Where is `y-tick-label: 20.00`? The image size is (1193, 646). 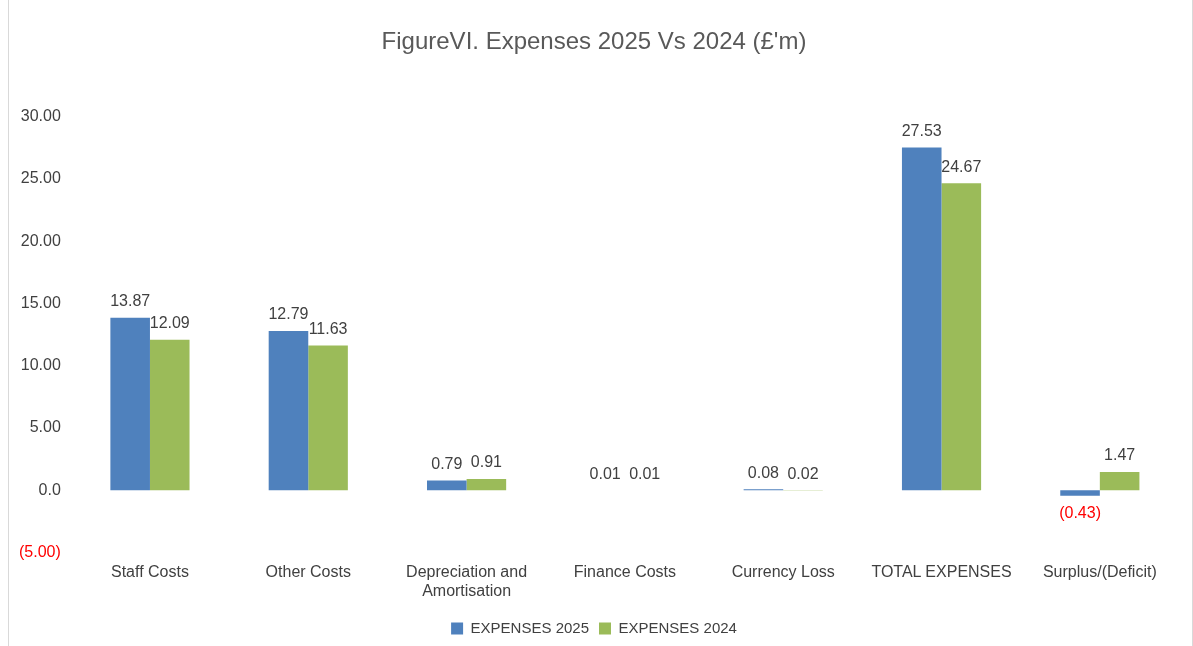 y-tick-label: 20.00 is located at coordinates (40, 240).